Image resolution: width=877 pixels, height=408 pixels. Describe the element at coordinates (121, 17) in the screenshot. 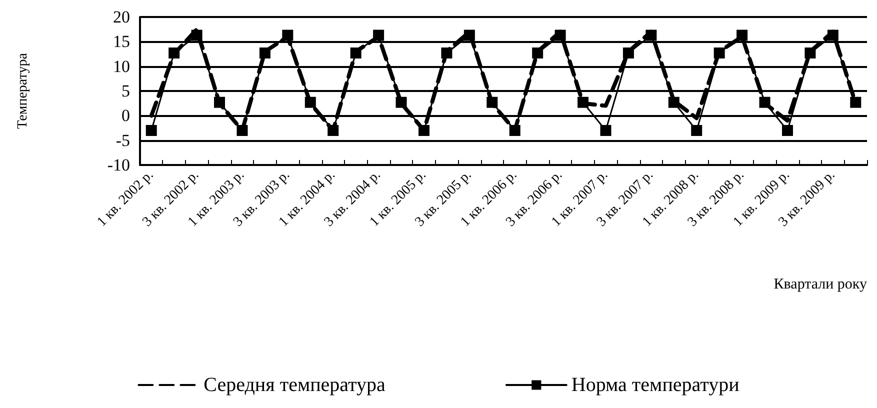

I see `y-tick-label: 20` at that location.